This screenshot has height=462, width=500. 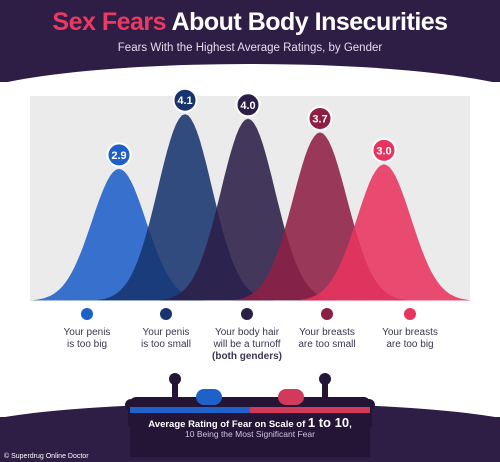 I want to click on legend-item-breasts-too-big: Your breasts are too big, so click(x=410, y=329).